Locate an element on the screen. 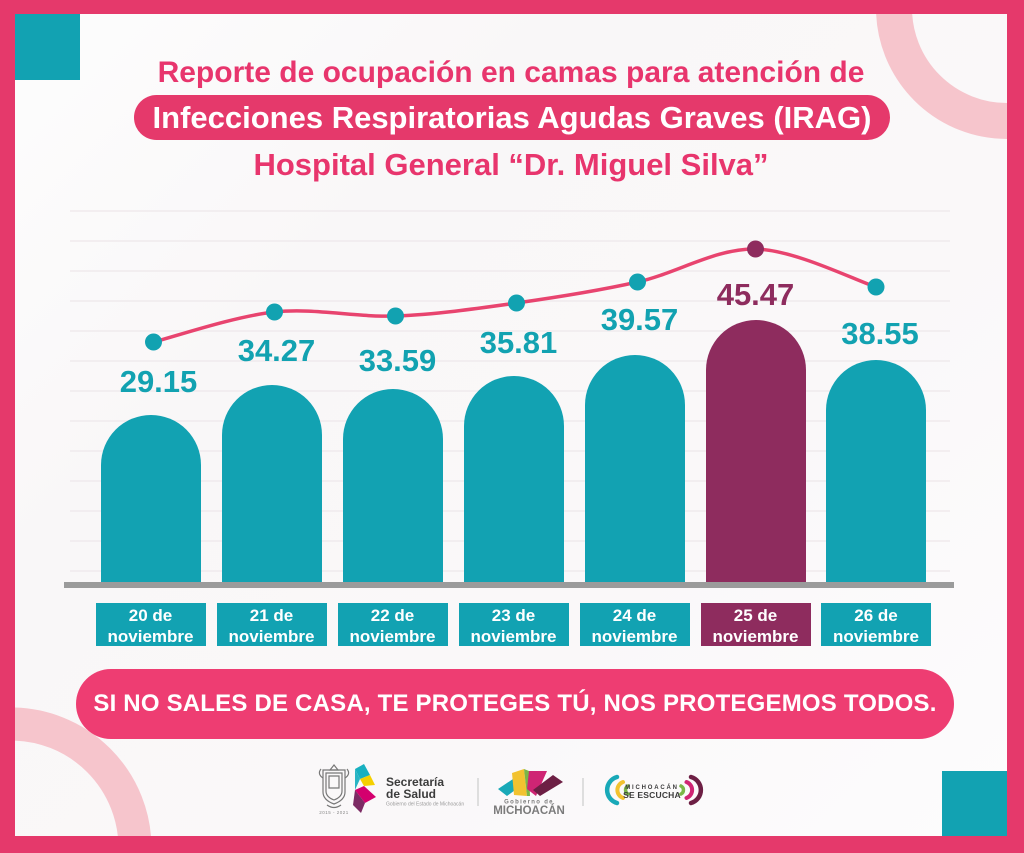  svg-text: 2015 - 2021 is located at coordinates (334, 812).